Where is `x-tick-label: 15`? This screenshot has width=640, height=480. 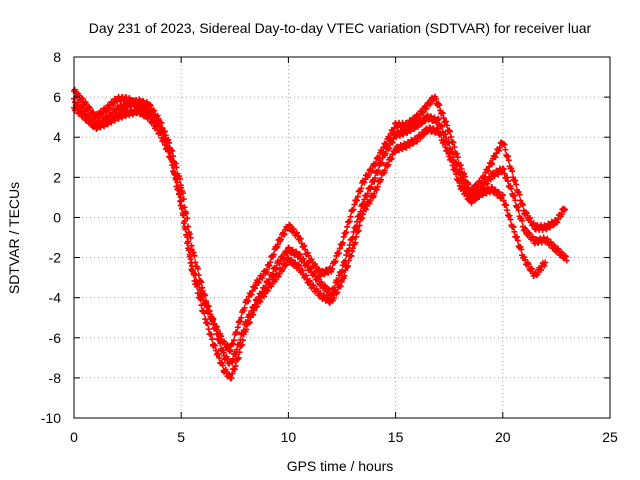 x-tick-label: 15 is located at coordinates (396, 437).